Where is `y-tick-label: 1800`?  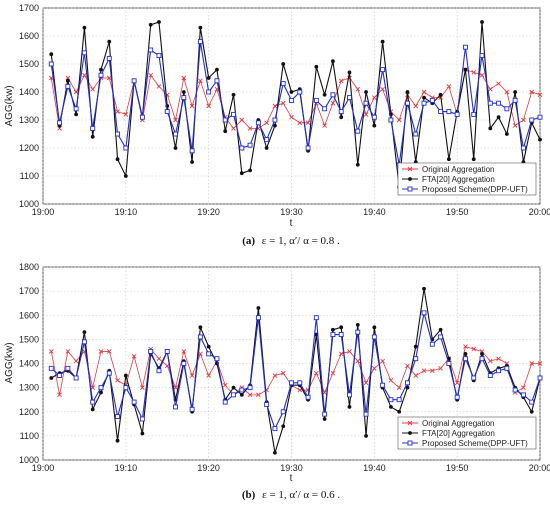
y-tick-label: 1800 is located at coordinates (29, 267).